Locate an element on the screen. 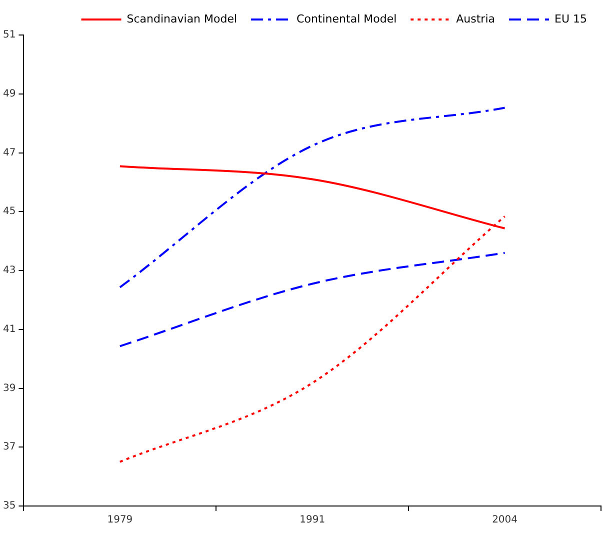 Image resolution: width=603 pixels, height=533 pixels. y-tick-label: 39 is located at coordinates (9, 388).